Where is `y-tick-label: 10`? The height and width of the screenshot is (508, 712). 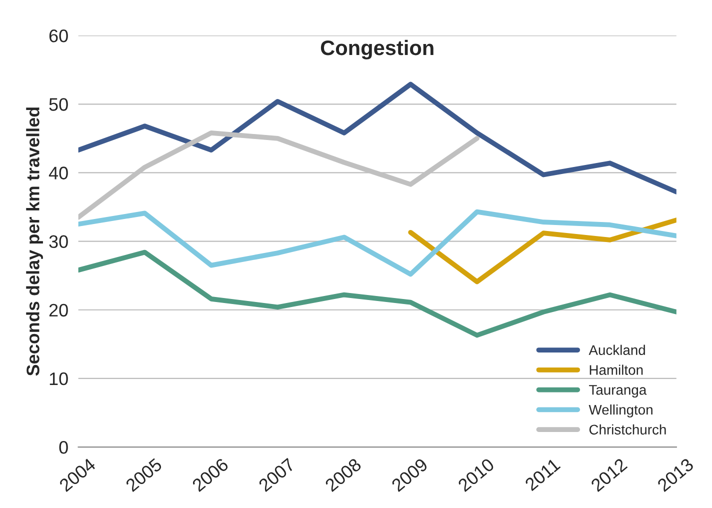 y-tick-label: 10 is located at coordinates (59, 379).